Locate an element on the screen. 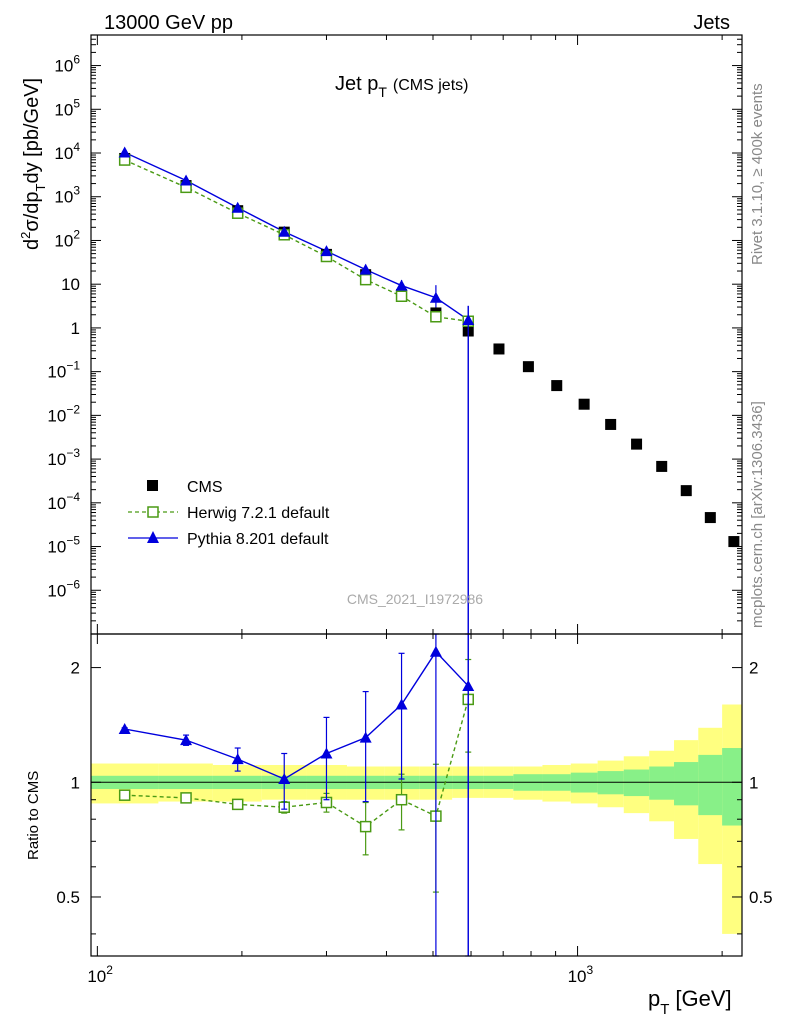 The image size is (786, 1024). y-tick-label: 10⁻⁴ is located at coordinates (63, 501).